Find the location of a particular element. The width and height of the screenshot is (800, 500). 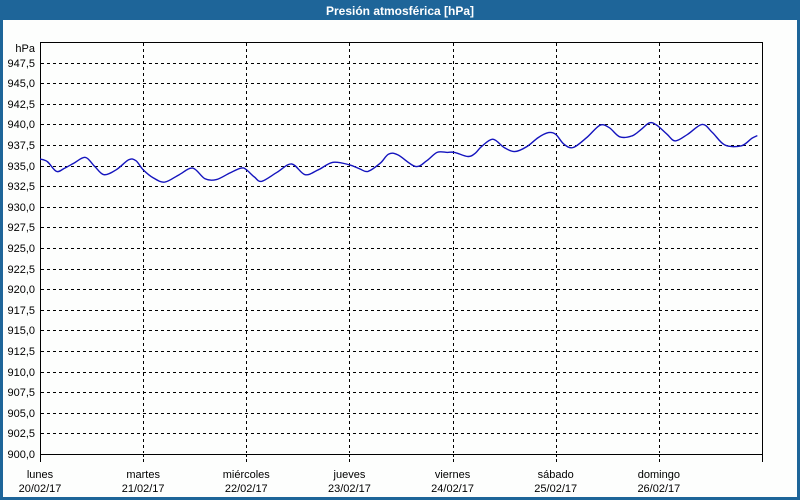

x-tick-day-label-4: viernes is located at coordinates (453, 475).